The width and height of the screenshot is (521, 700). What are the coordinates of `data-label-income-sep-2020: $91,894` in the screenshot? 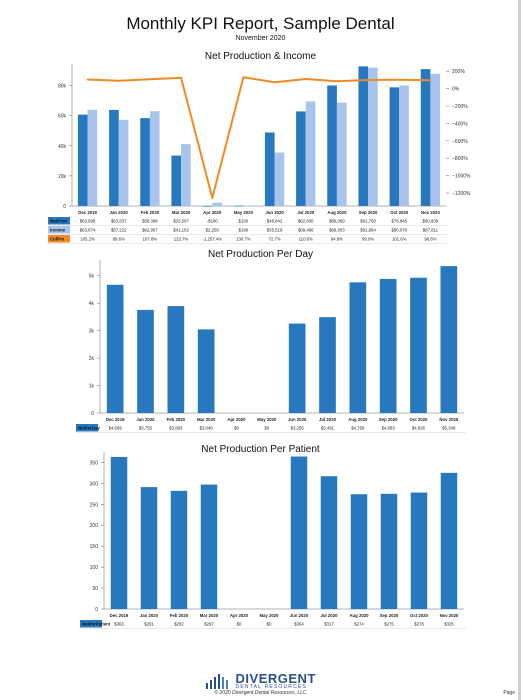 It's located at (368, 230).